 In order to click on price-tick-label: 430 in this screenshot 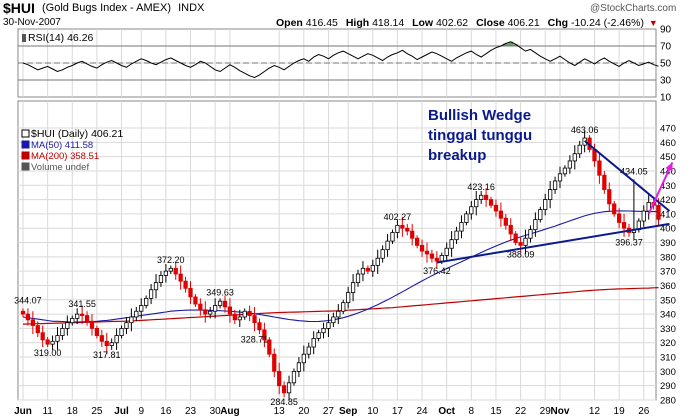, I will do `click(668, 186)`.